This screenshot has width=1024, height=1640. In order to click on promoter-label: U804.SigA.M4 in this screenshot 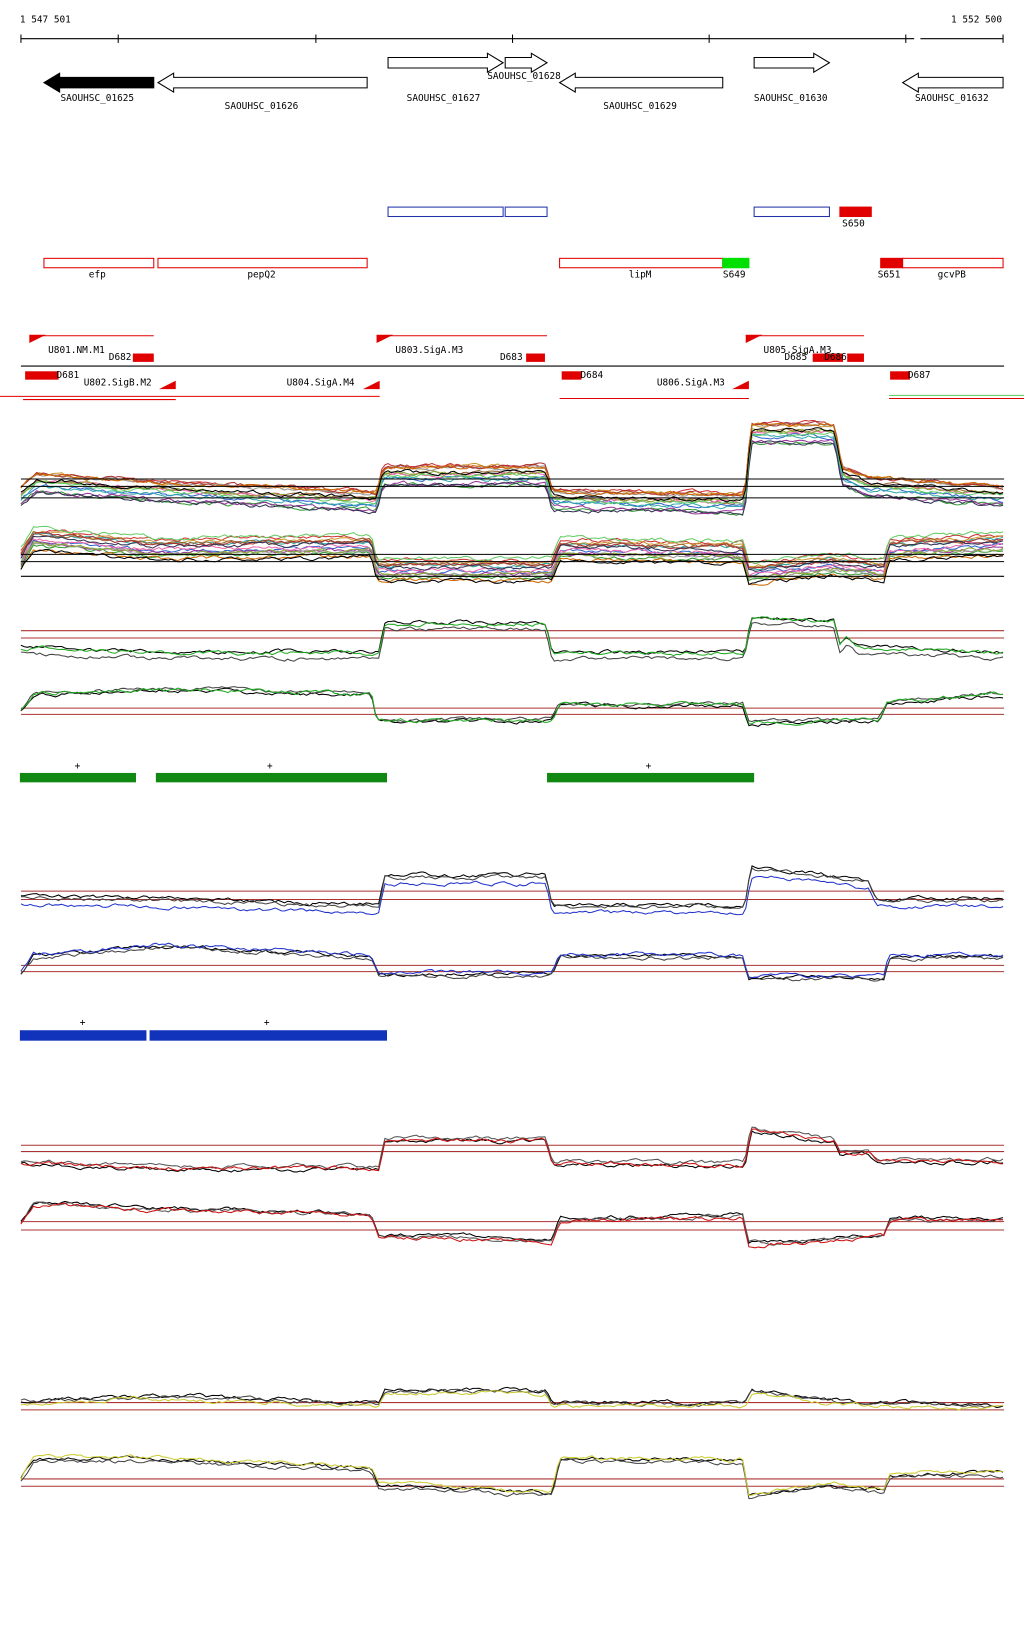, I will do `click(321, 382)`.